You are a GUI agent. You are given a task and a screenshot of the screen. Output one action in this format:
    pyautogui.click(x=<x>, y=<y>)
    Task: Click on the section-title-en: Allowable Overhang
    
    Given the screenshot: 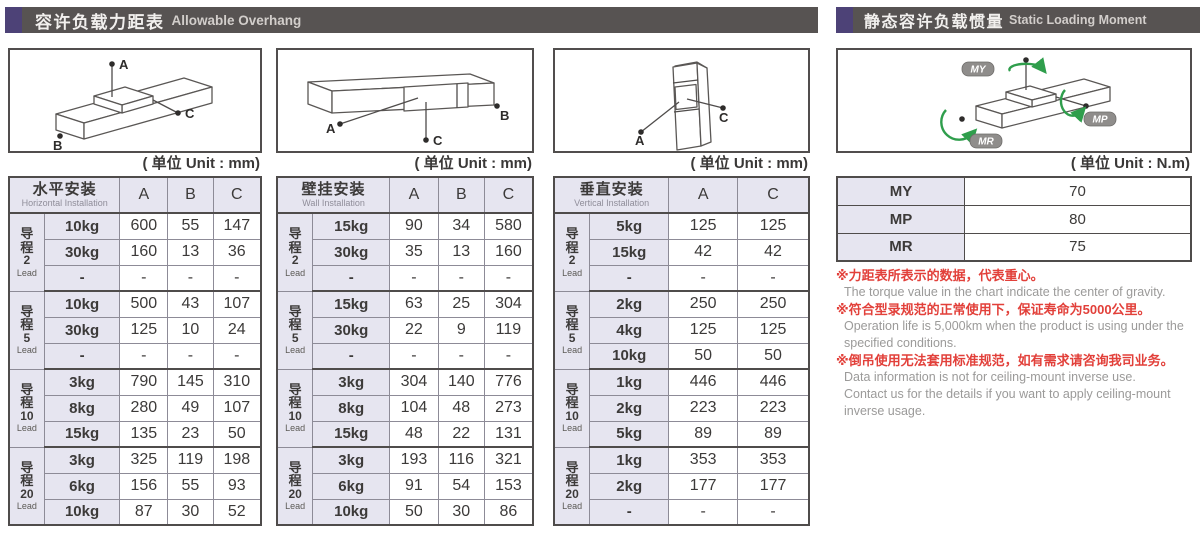 What is the action you would take?
    pyautogui.click(x=236, y=20)
    